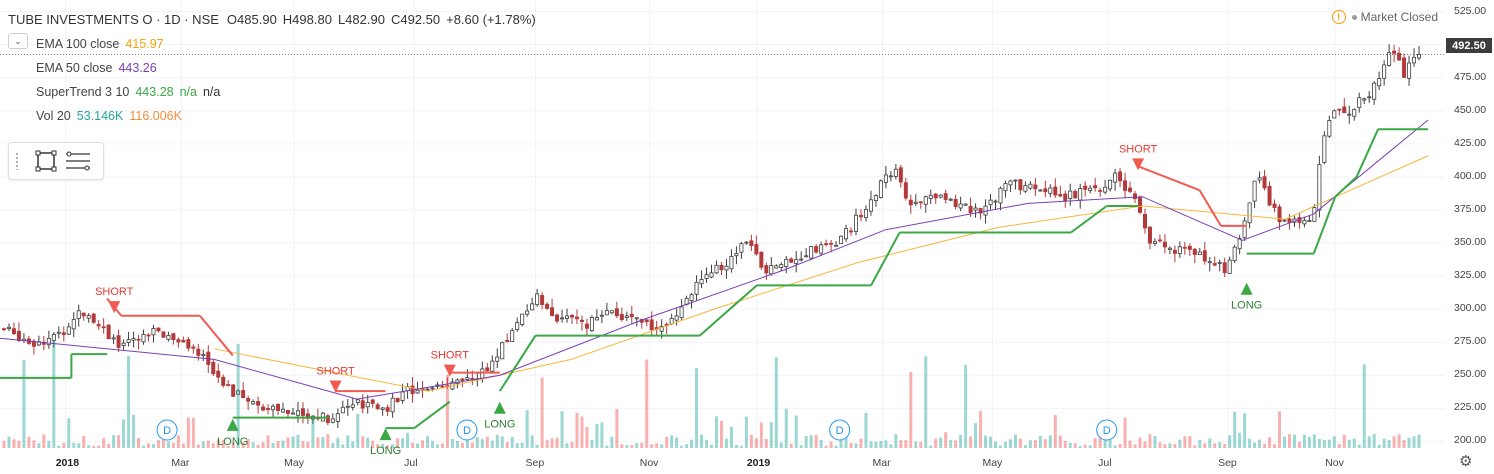 The height and width of the screenshot is (474, 1494). Describe the element at coordinates (1470, 109) in the screenshot. I see `price-tick-label: 450.00` at that location.